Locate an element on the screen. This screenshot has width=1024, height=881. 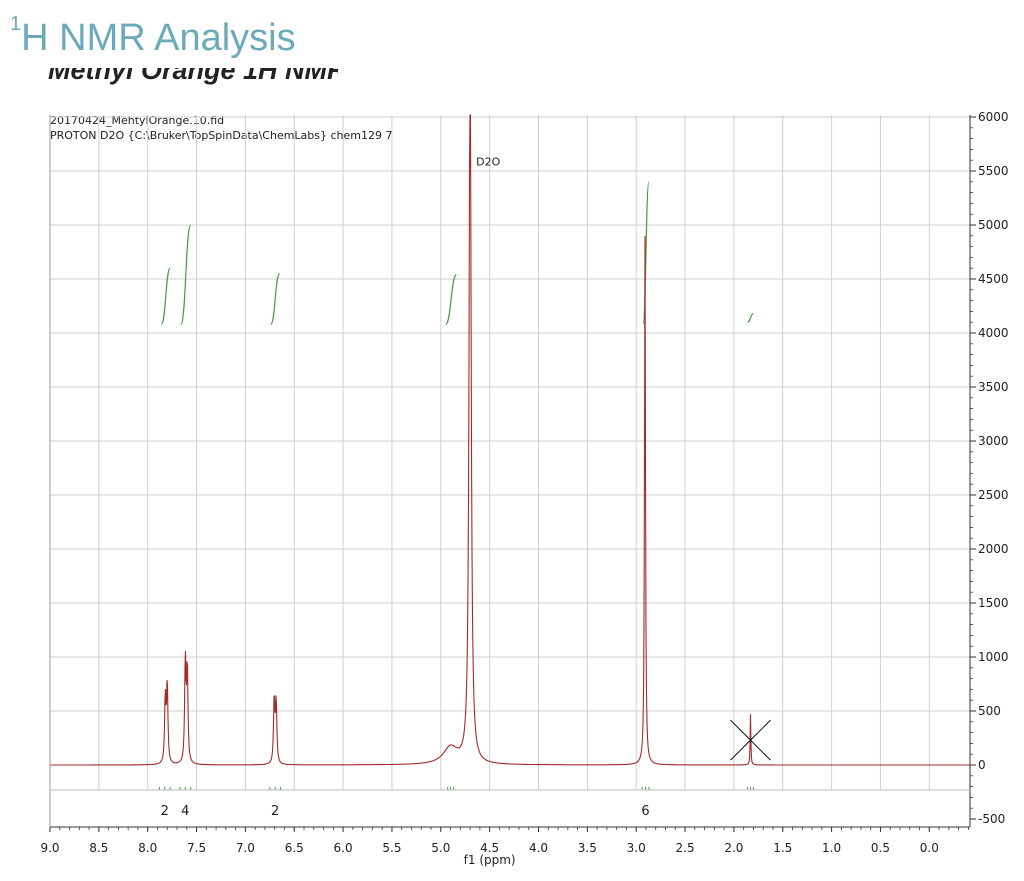
x-tick-label: 0.5 is located at coordinates (880, 848).